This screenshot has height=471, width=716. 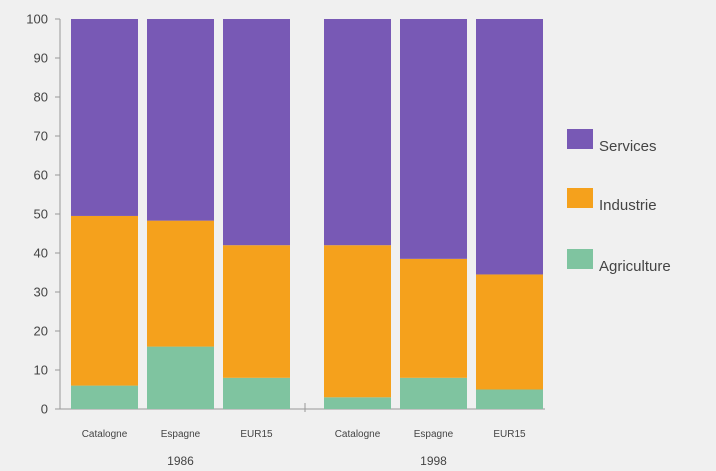 What do you see at coordinates (580, 259) in the screenshot?
I see `legend-swatch-agriculture` at bounding box center [580, 259].